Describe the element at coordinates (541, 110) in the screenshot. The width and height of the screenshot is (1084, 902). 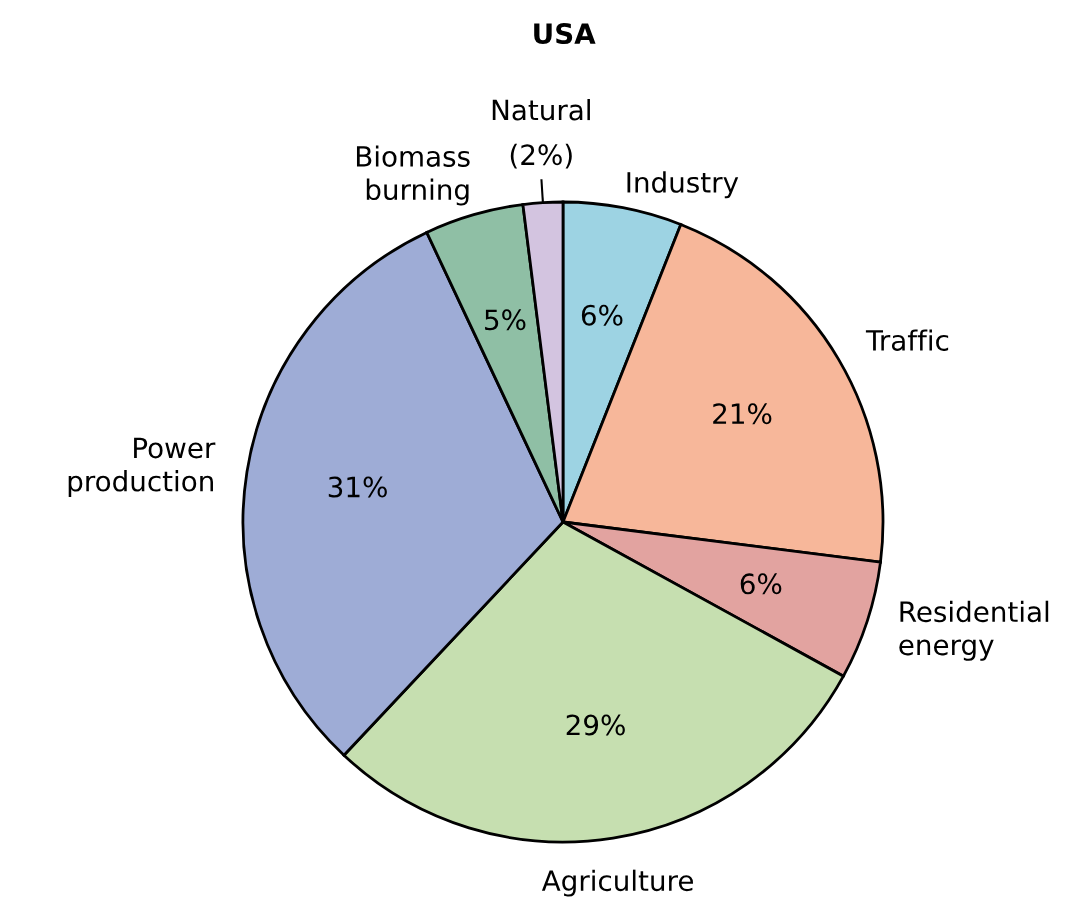
I see `slice-label: Natural` at that location.